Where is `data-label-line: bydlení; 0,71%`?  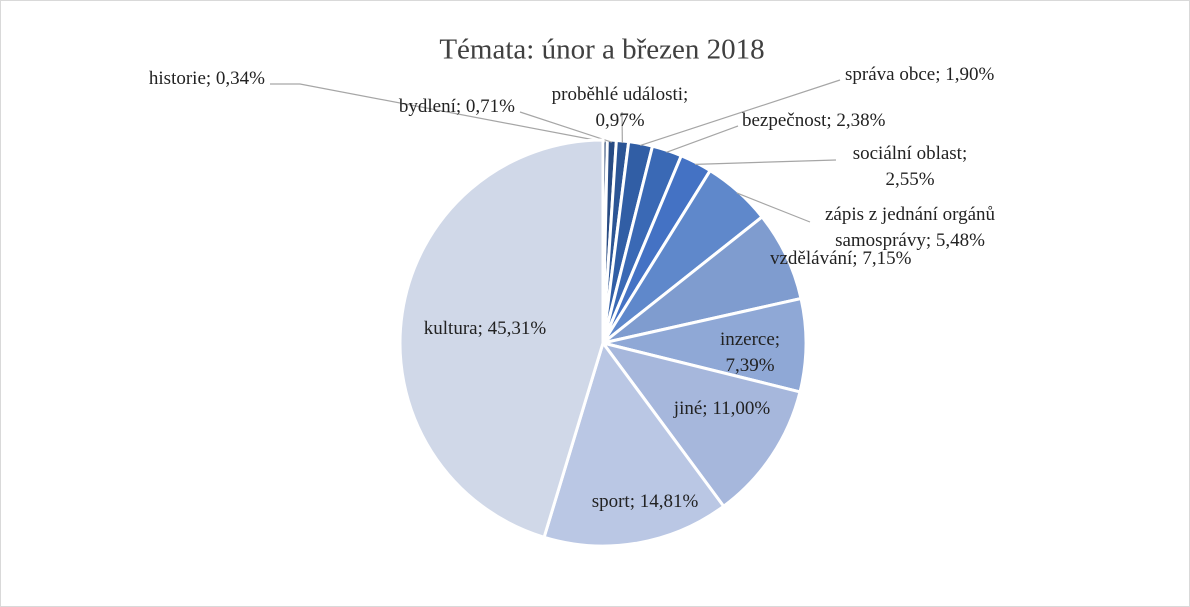 data-label-line: bydlení; 0,71% is located at coordinates (457, 106).